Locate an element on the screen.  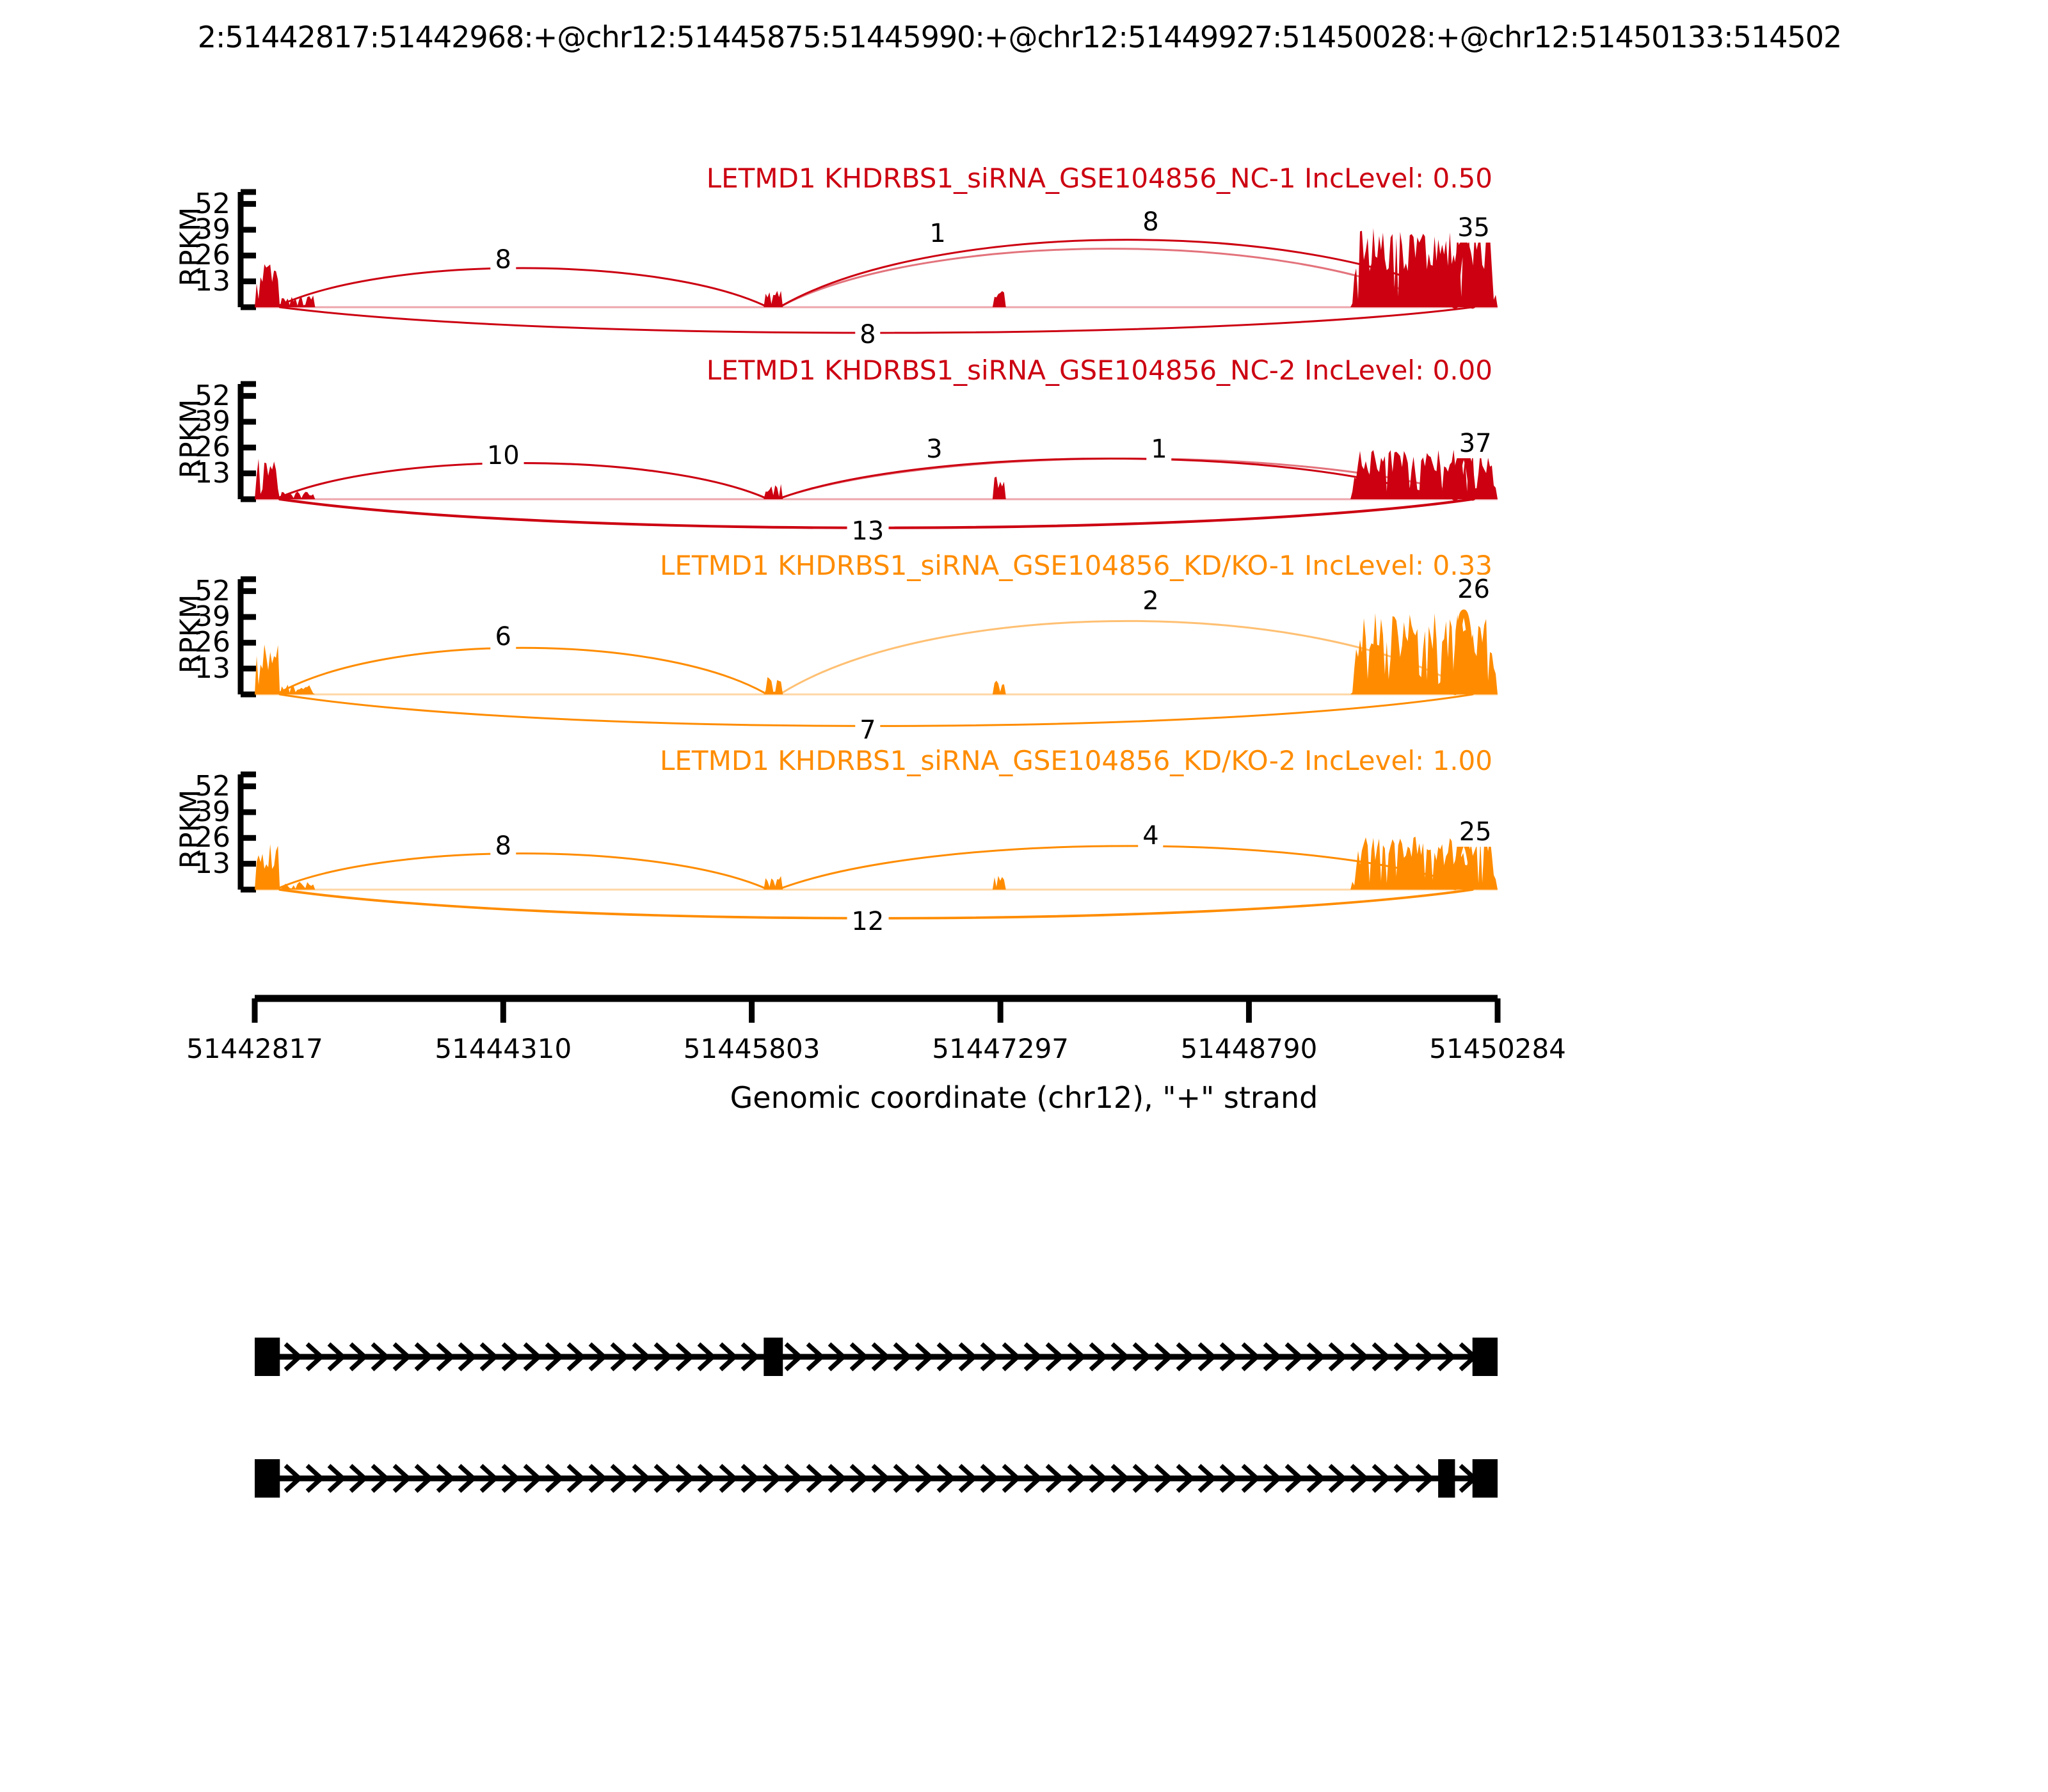
junction-count-label: 35 is located at coordinates (1473, 227).